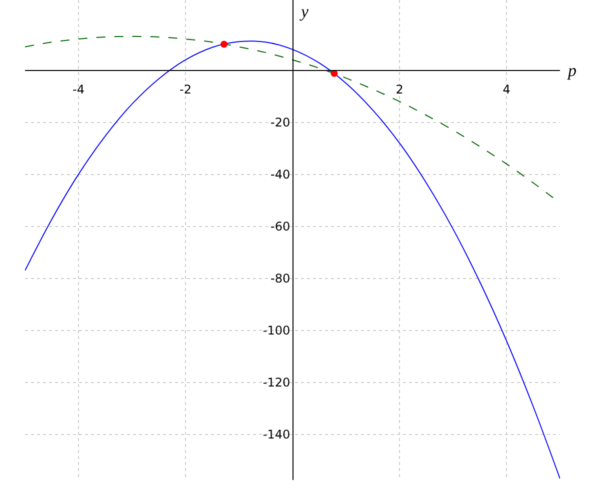  Describe the element at coordinates (280, 122) in the screenshot. I see `y-tick-label: -20` at that location.